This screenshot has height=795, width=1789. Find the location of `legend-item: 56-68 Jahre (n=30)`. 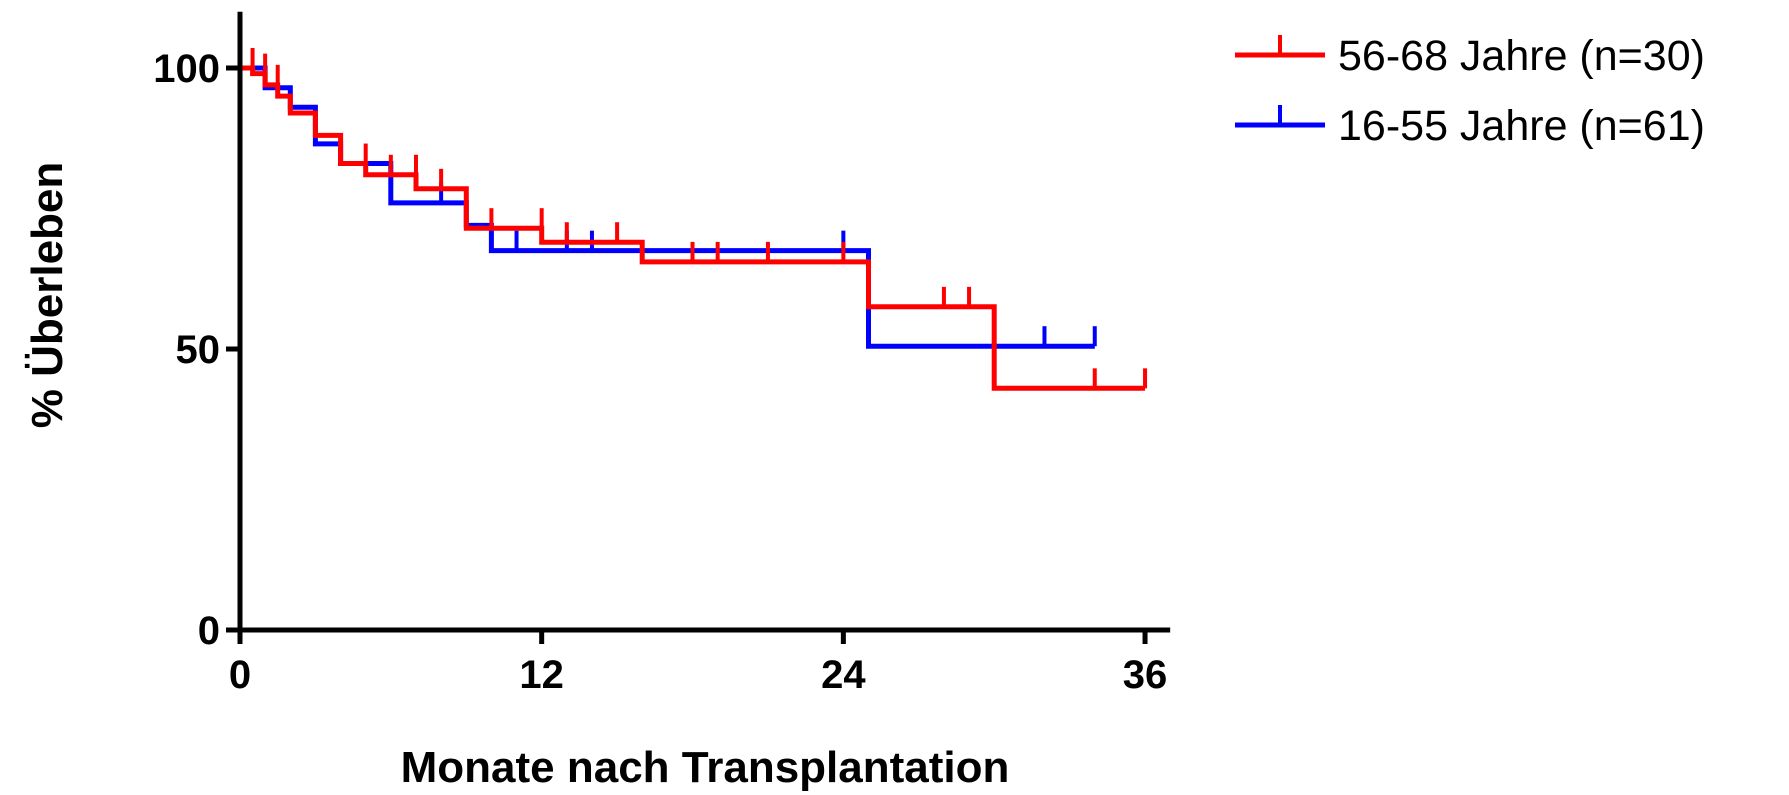

legend-item: 56-68 Jahre (n=30) is located at coordinates (1470, 56).